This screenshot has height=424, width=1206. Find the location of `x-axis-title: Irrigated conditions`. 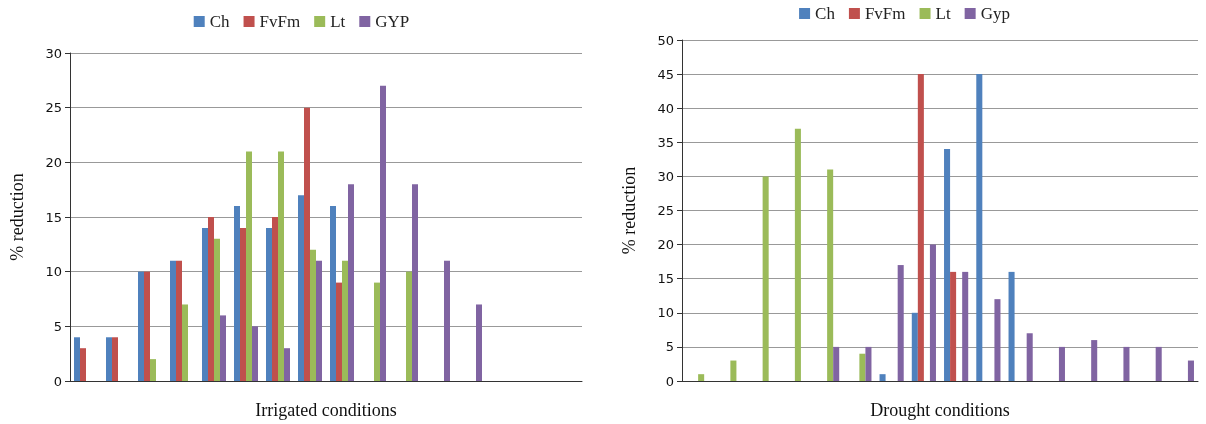

x-axis-title: Irrigated conditions is located at coordinates (326, 410).